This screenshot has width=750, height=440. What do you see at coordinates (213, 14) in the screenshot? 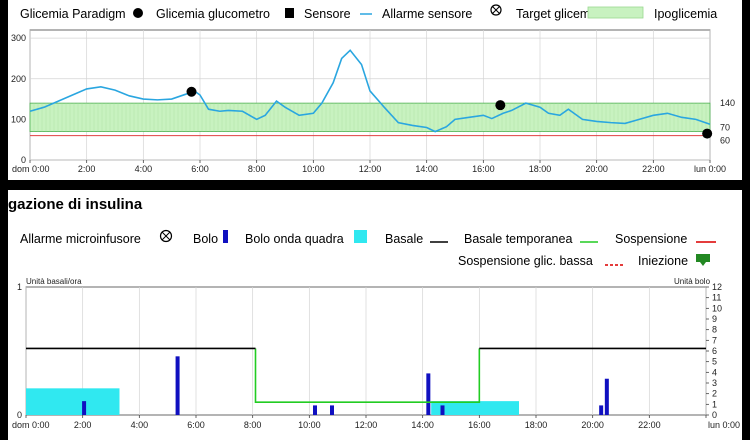
I see `legend-meter-label: Glicemia glucometro` at bounding box center [213, 14].